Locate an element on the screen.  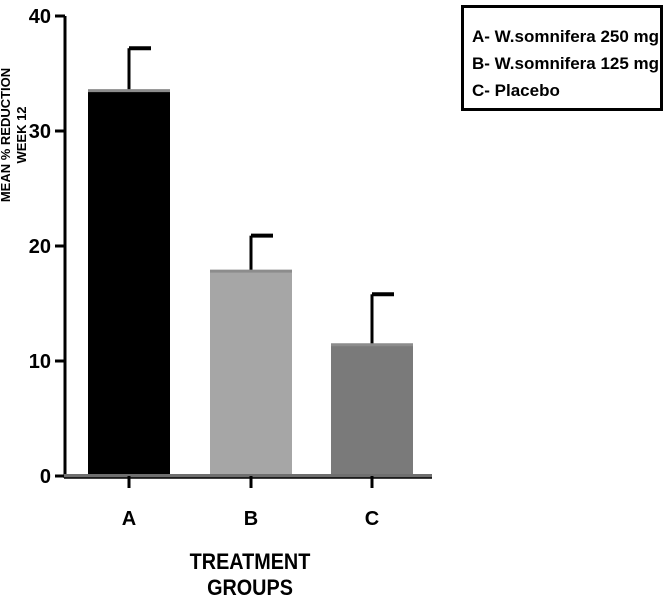
x-tick-label: A is located at coordinates (129, 519).